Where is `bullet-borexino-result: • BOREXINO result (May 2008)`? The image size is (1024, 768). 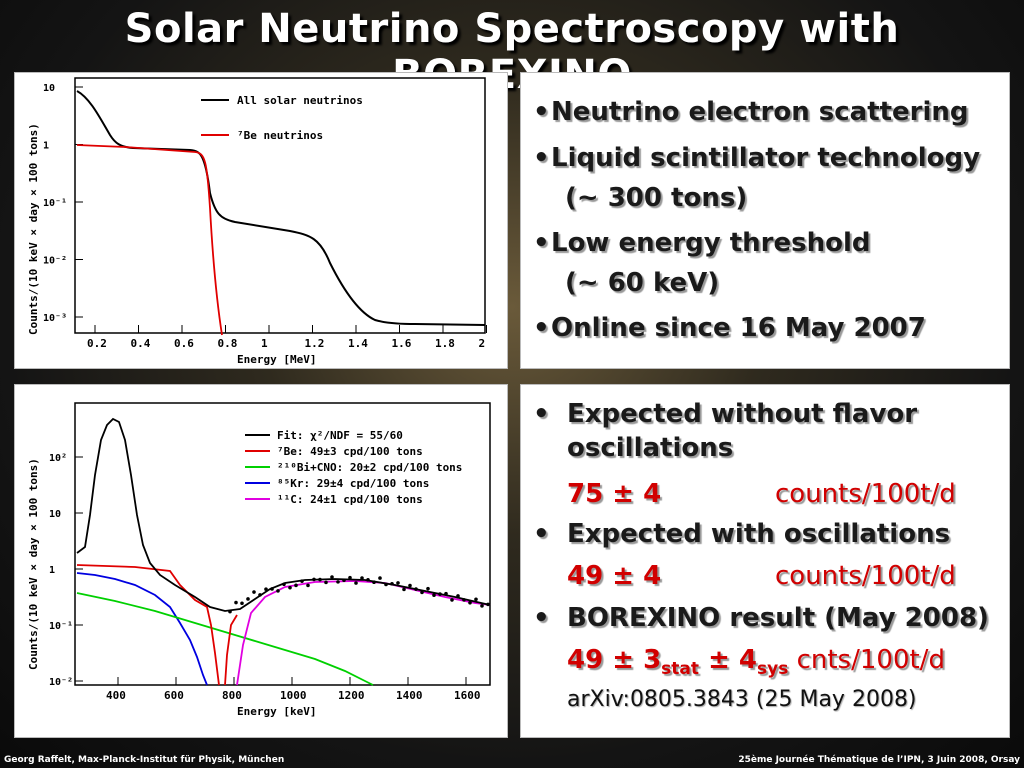
bullet-borexino-result: • BOREXINO result (May 2008) is located at coordinates (761, 618).